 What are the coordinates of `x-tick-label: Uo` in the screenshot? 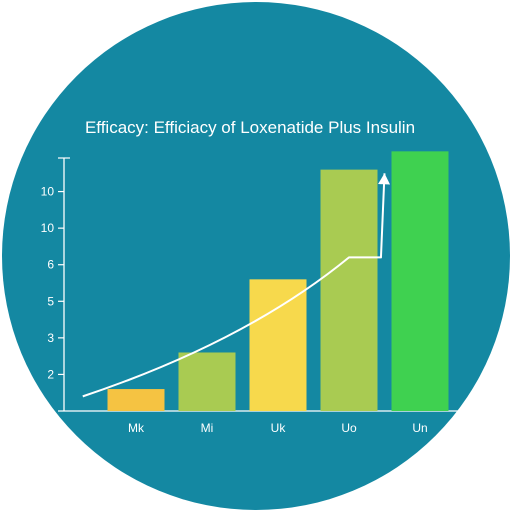 It's located at (349, 428).